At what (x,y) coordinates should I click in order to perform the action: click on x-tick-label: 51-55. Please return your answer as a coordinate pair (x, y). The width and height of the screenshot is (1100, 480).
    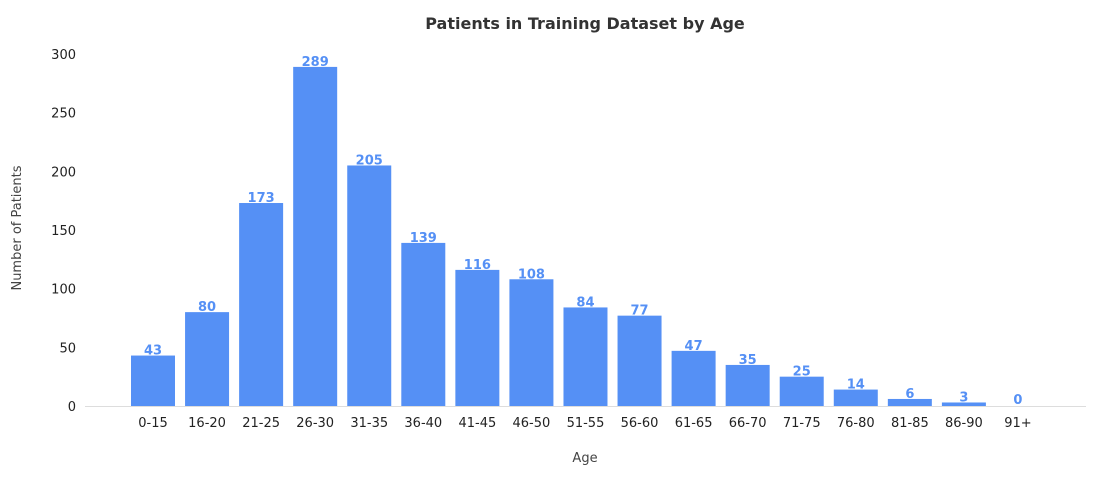
    Looking at the image, I should click on (586, 423).